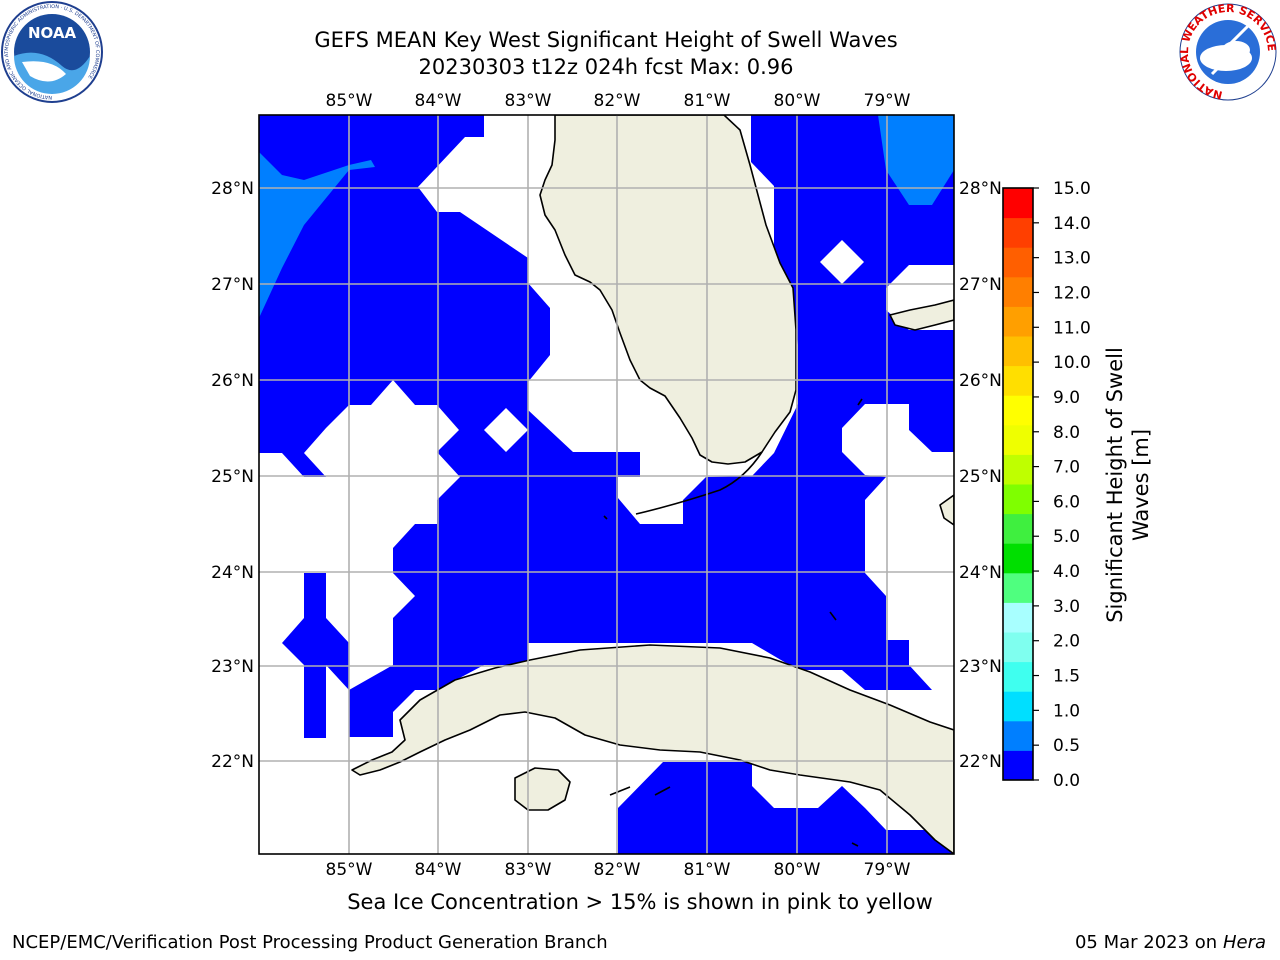 The width and height of the screenshot is (1280, 960). What do you see at coordinates (1066, 433) in the screenshot?
I see `colorbar-tick-label: 8.0` at bounding box center [1066, 433].